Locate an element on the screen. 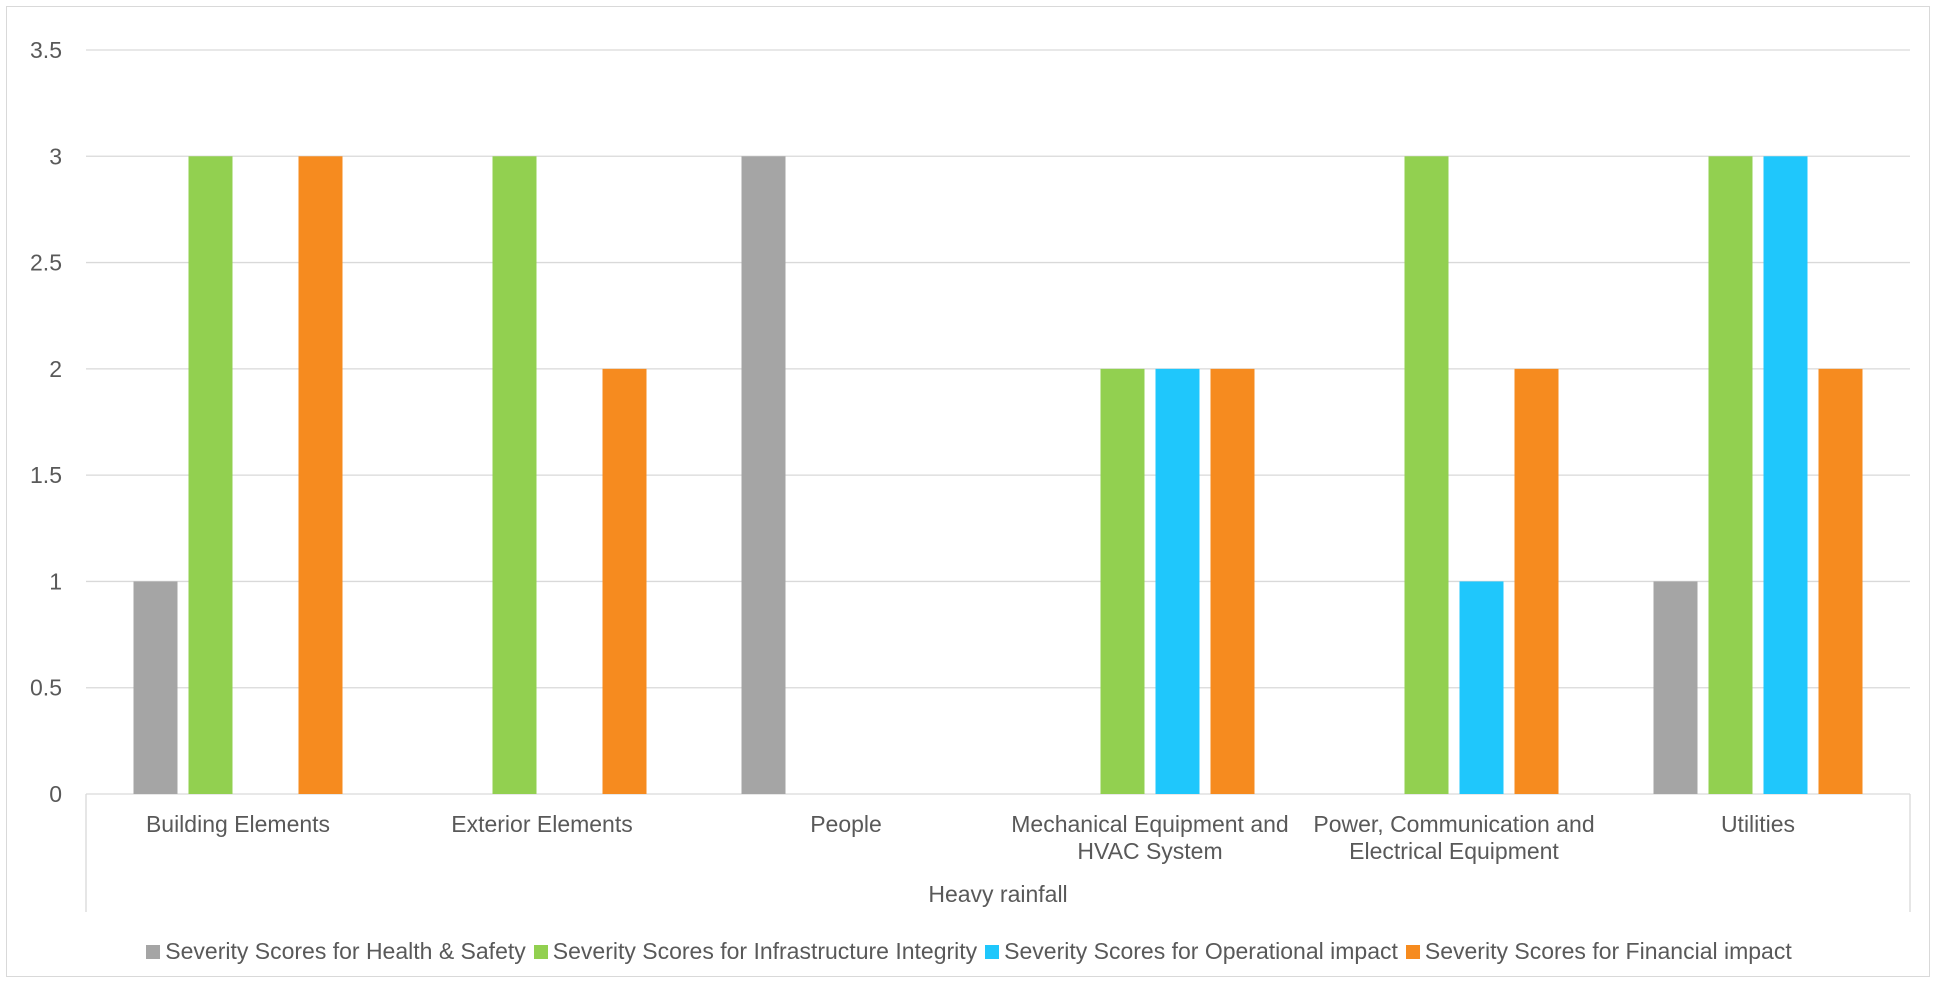 The image size is (1938, 985). x-axis-group-label: Heavy rainfall is located at coordinates (997, 894).